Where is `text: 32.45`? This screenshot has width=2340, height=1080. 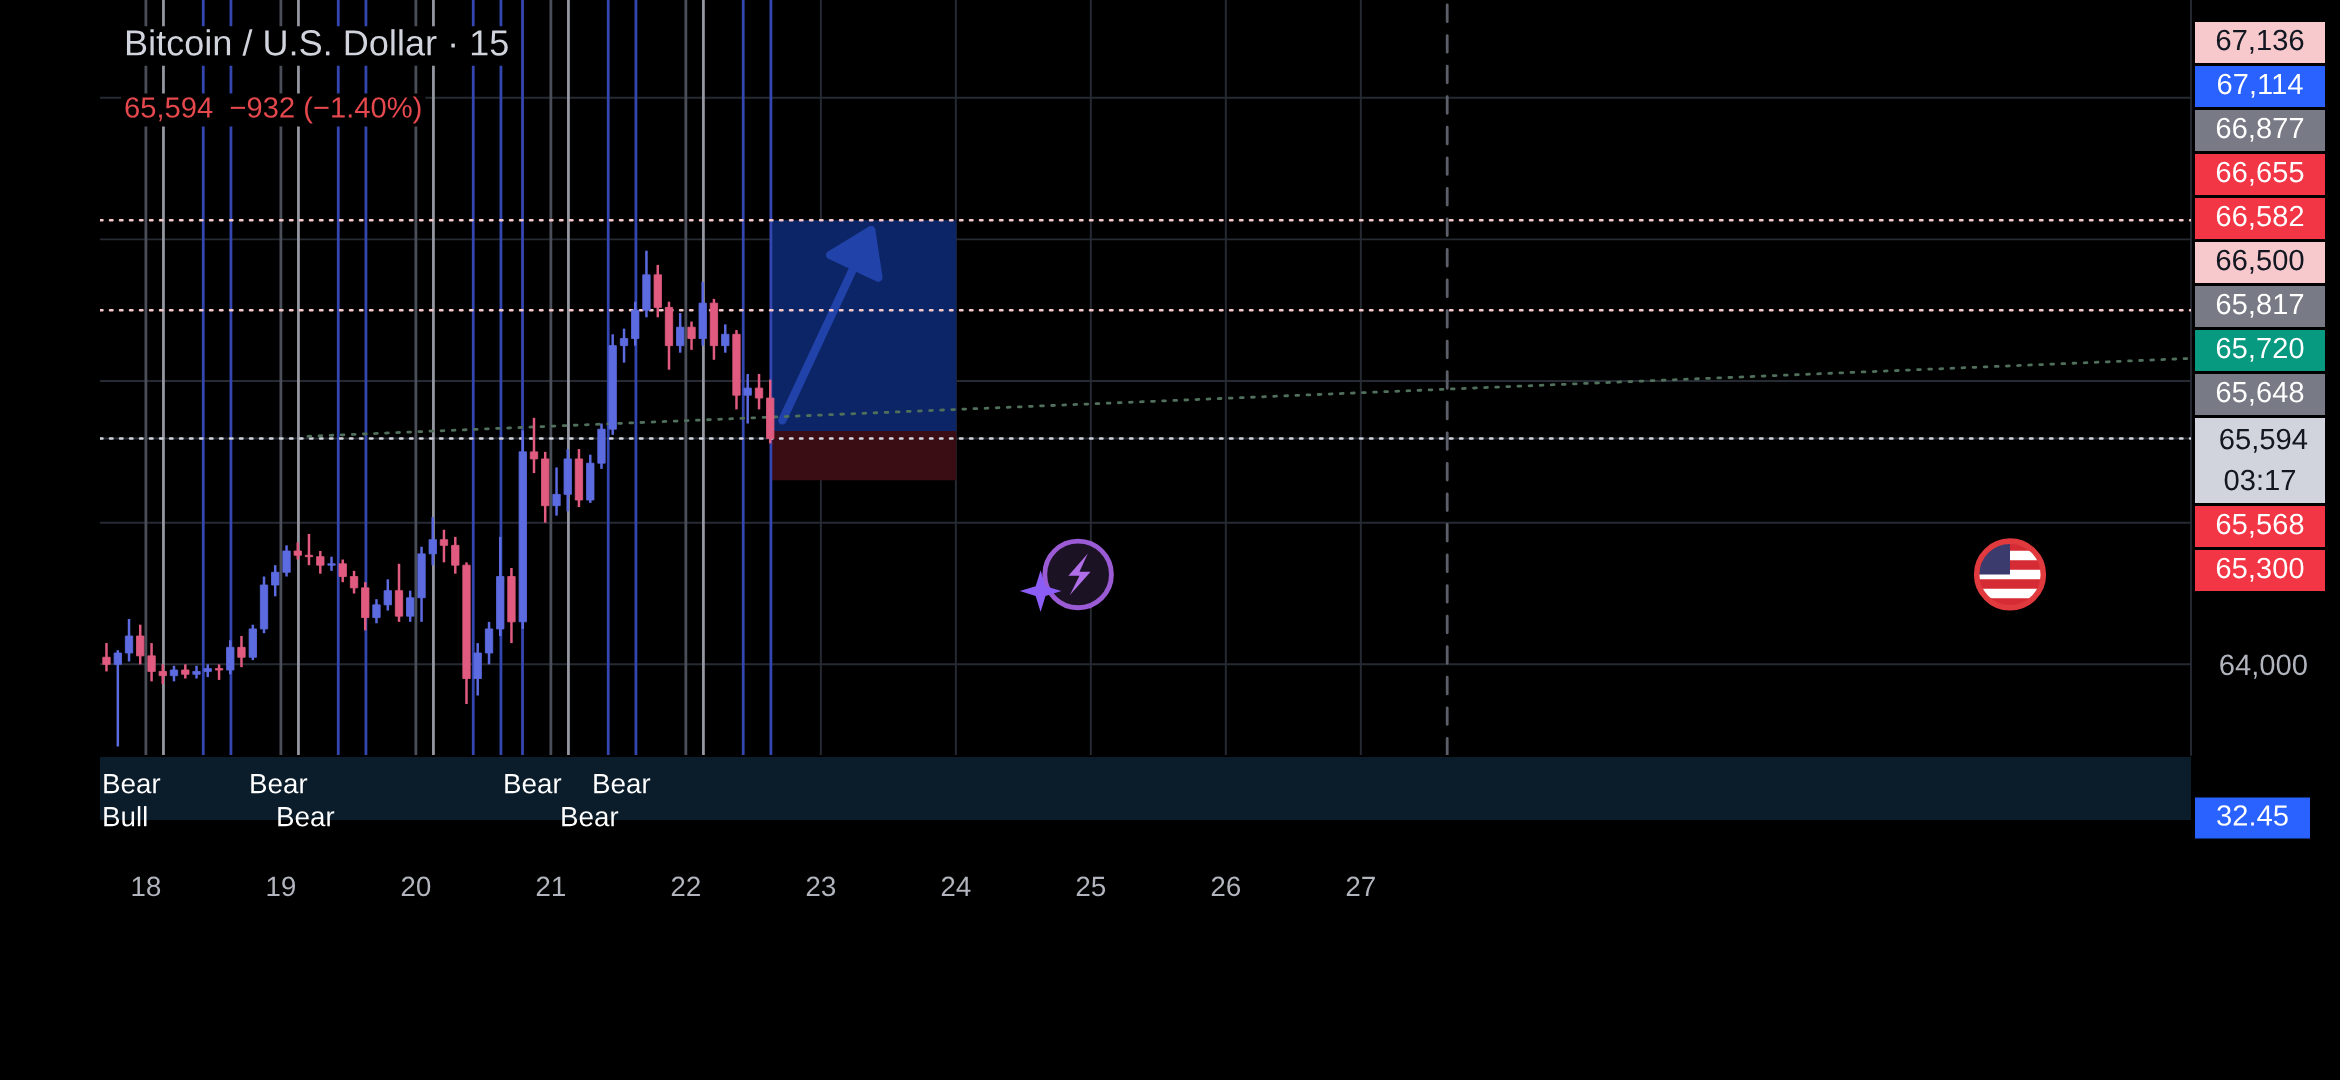 text: 32.45 is located at coordinates (2252, 815).